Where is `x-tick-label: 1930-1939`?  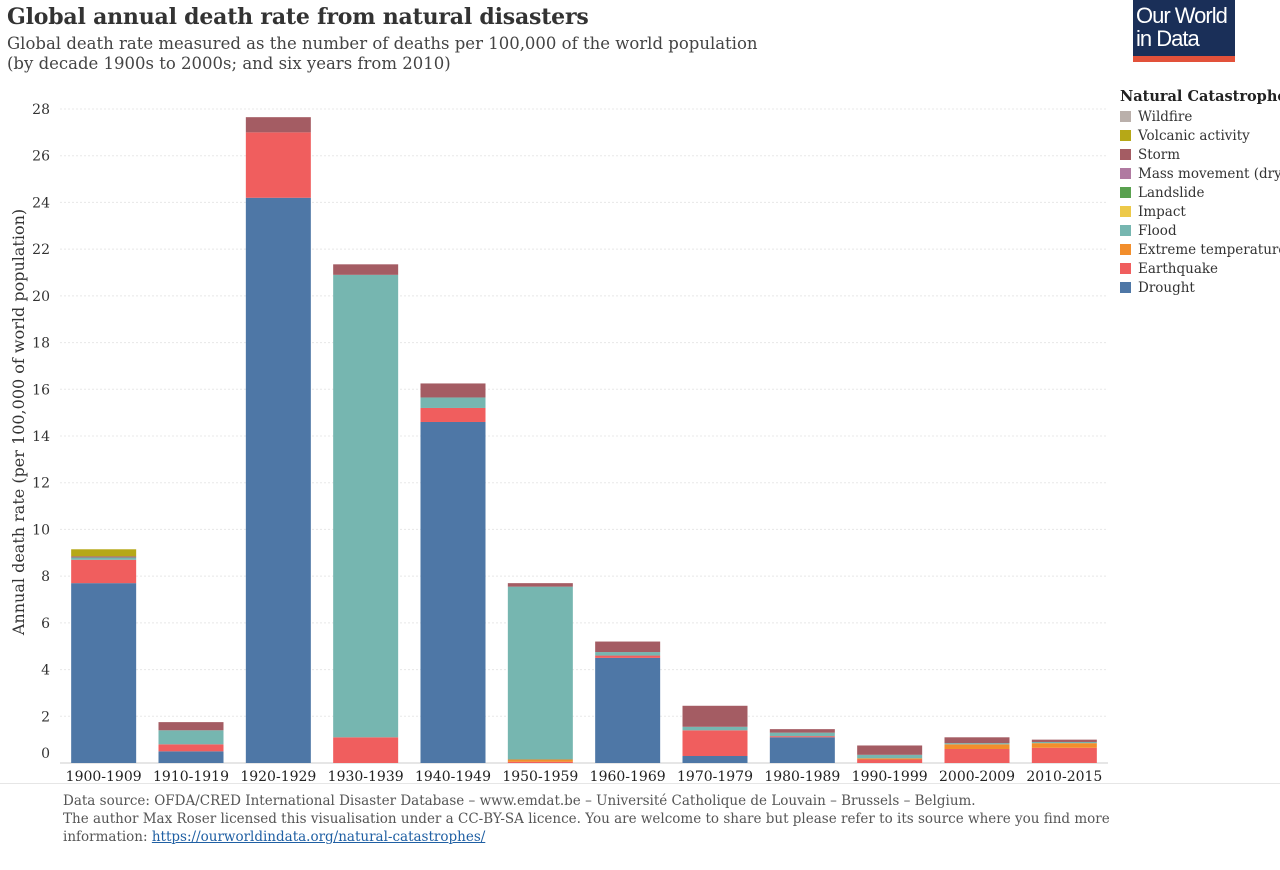 x-tick-label: 1930-1939 is located at coordinates (366, 777).